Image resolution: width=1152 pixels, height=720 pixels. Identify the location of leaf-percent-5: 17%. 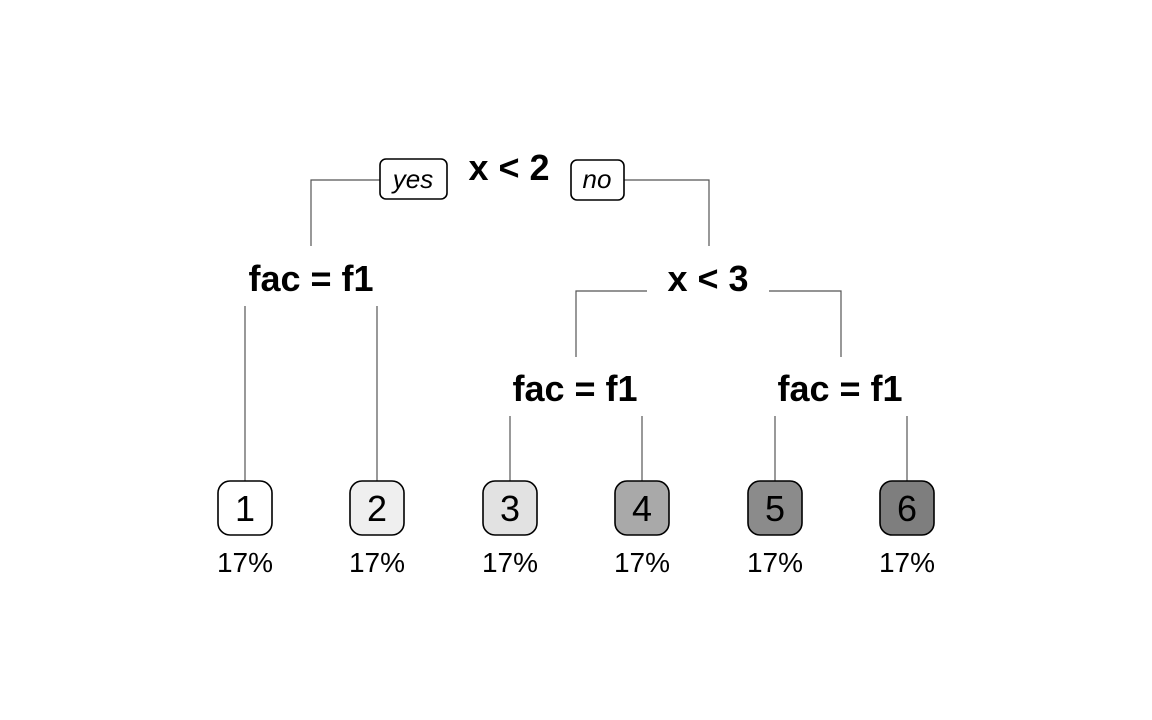
(775, 562).